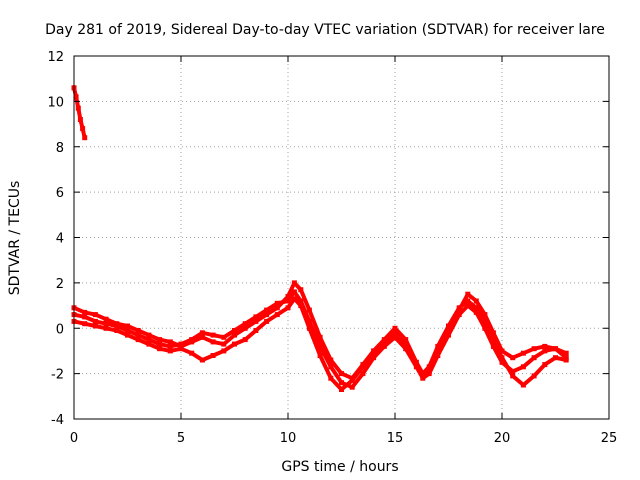 Image resolution: width=640 pixels, height=480 pixels. What do you see at coordinates (181, 438) in the screenshot?
I see `x-tick-label: 5` at bounding box center [181, 438].